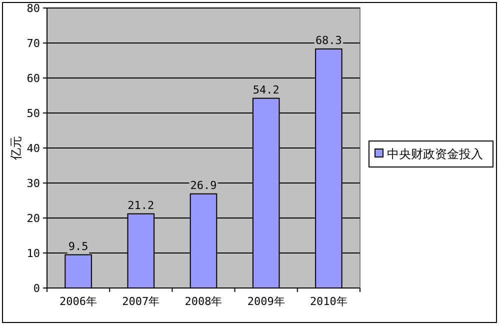  Describe the element at coordinates (328, 40) in the screenshot. I see `data-label: 68.3` at that location.